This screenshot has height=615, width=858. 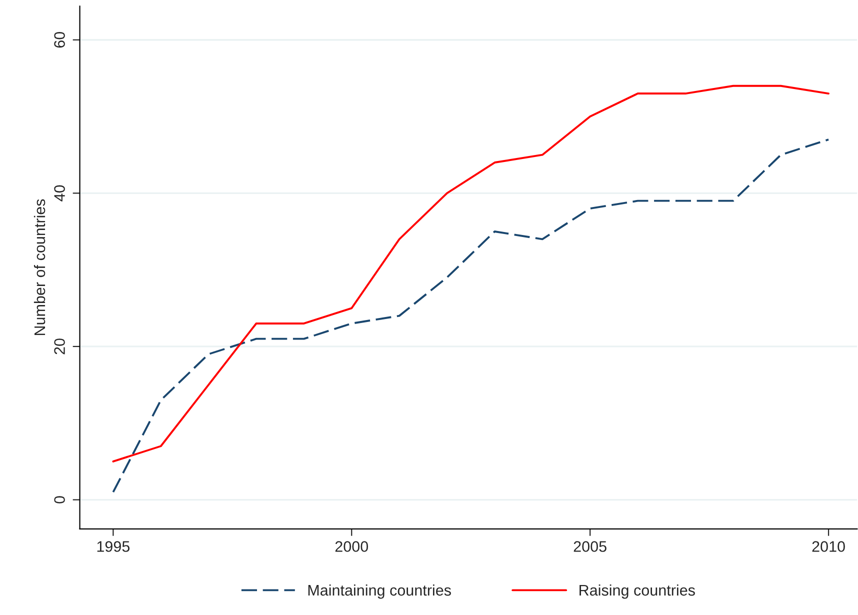 What do you see at coordinates (379, 591) in the screenshot?
I see `legend-label: Maintaining countries` at bounding box center [379, 591].